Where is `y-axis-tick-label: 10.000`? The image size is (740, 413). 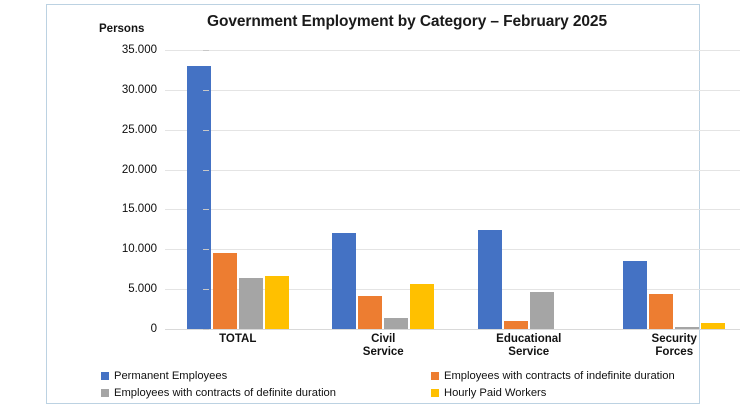 y-axis-tick-label: 10.000 is located at coordinates (139, 249).